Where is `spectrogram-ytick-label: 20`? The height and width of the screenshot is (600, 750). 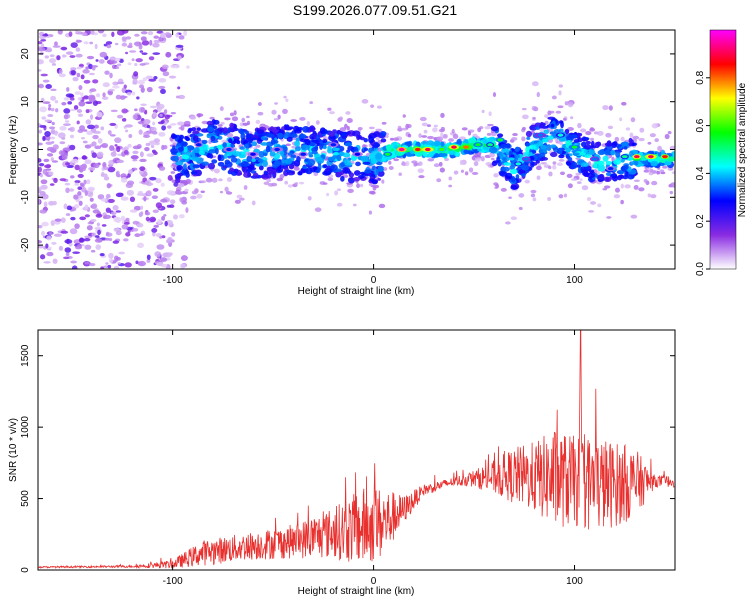 spectrogram-ytick-label: 20 is located at coordinates (25, 54).